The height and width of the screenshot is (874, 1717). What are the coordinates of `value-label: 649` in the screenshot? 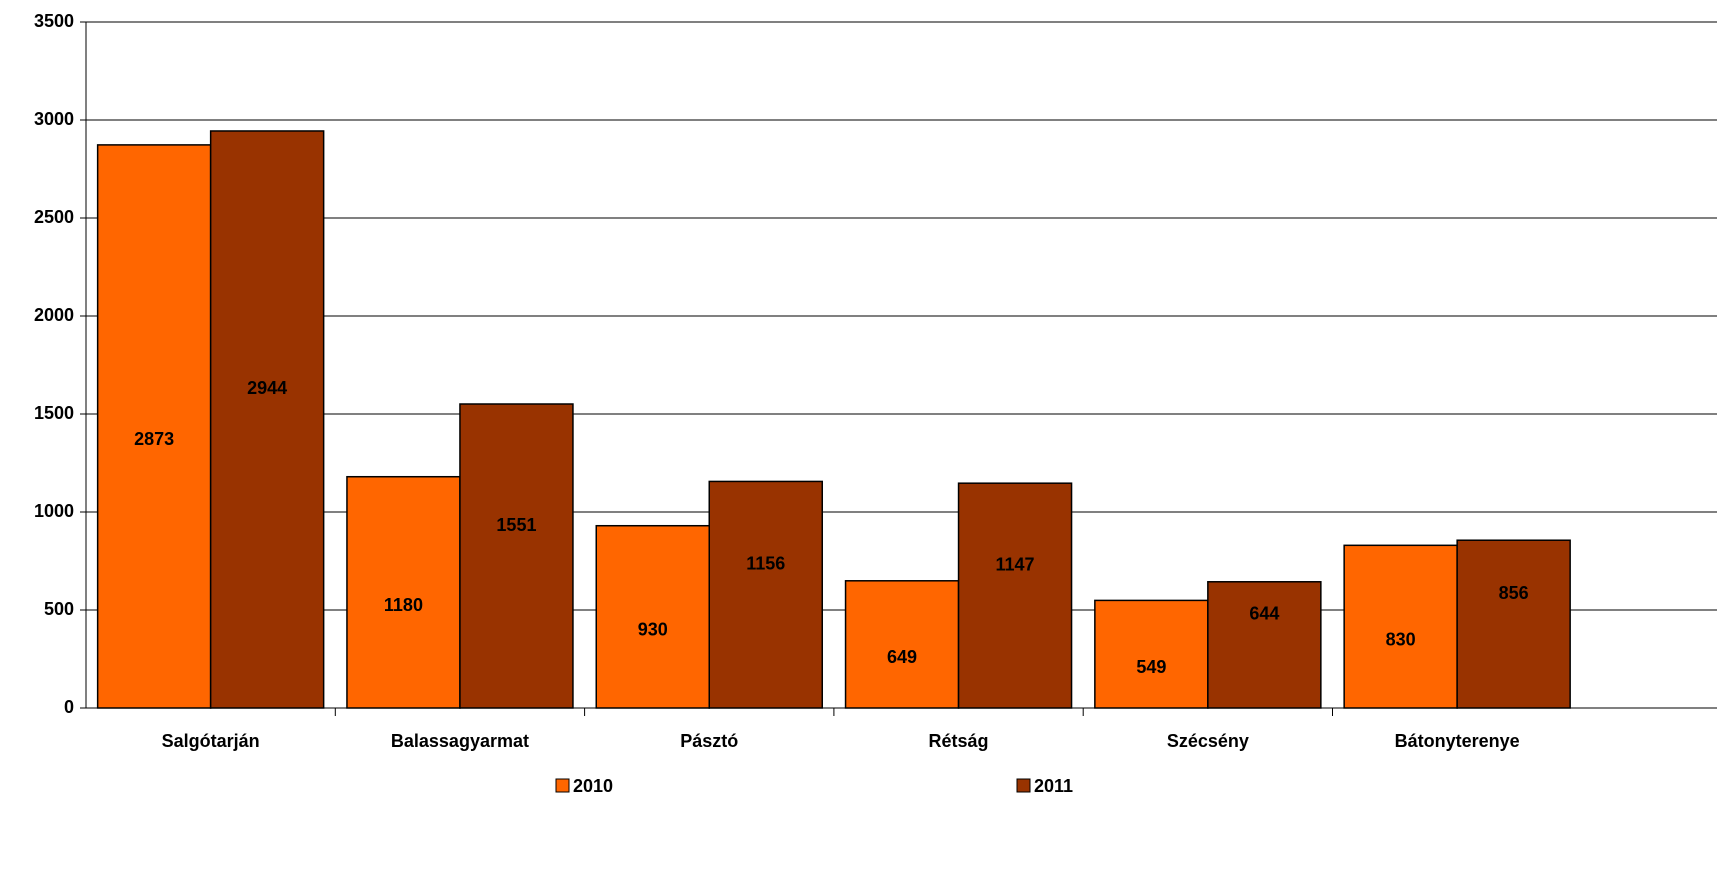 It's located at (902, 657).